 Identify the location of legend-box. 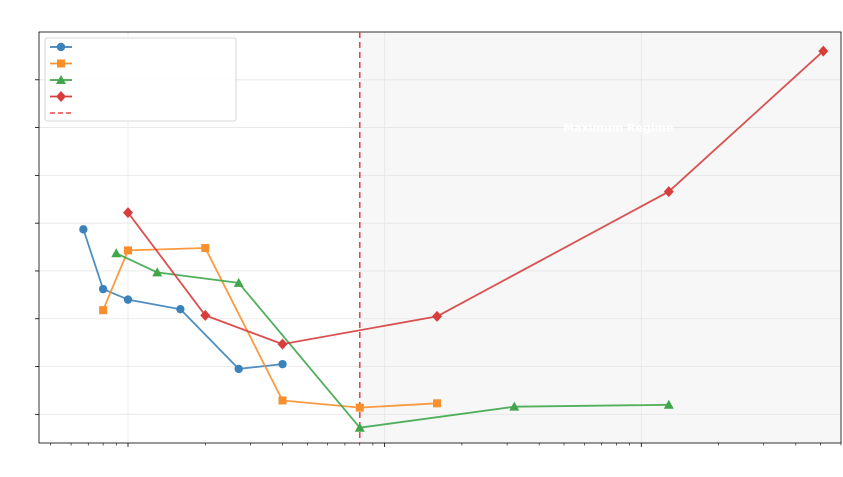
(140, 79).